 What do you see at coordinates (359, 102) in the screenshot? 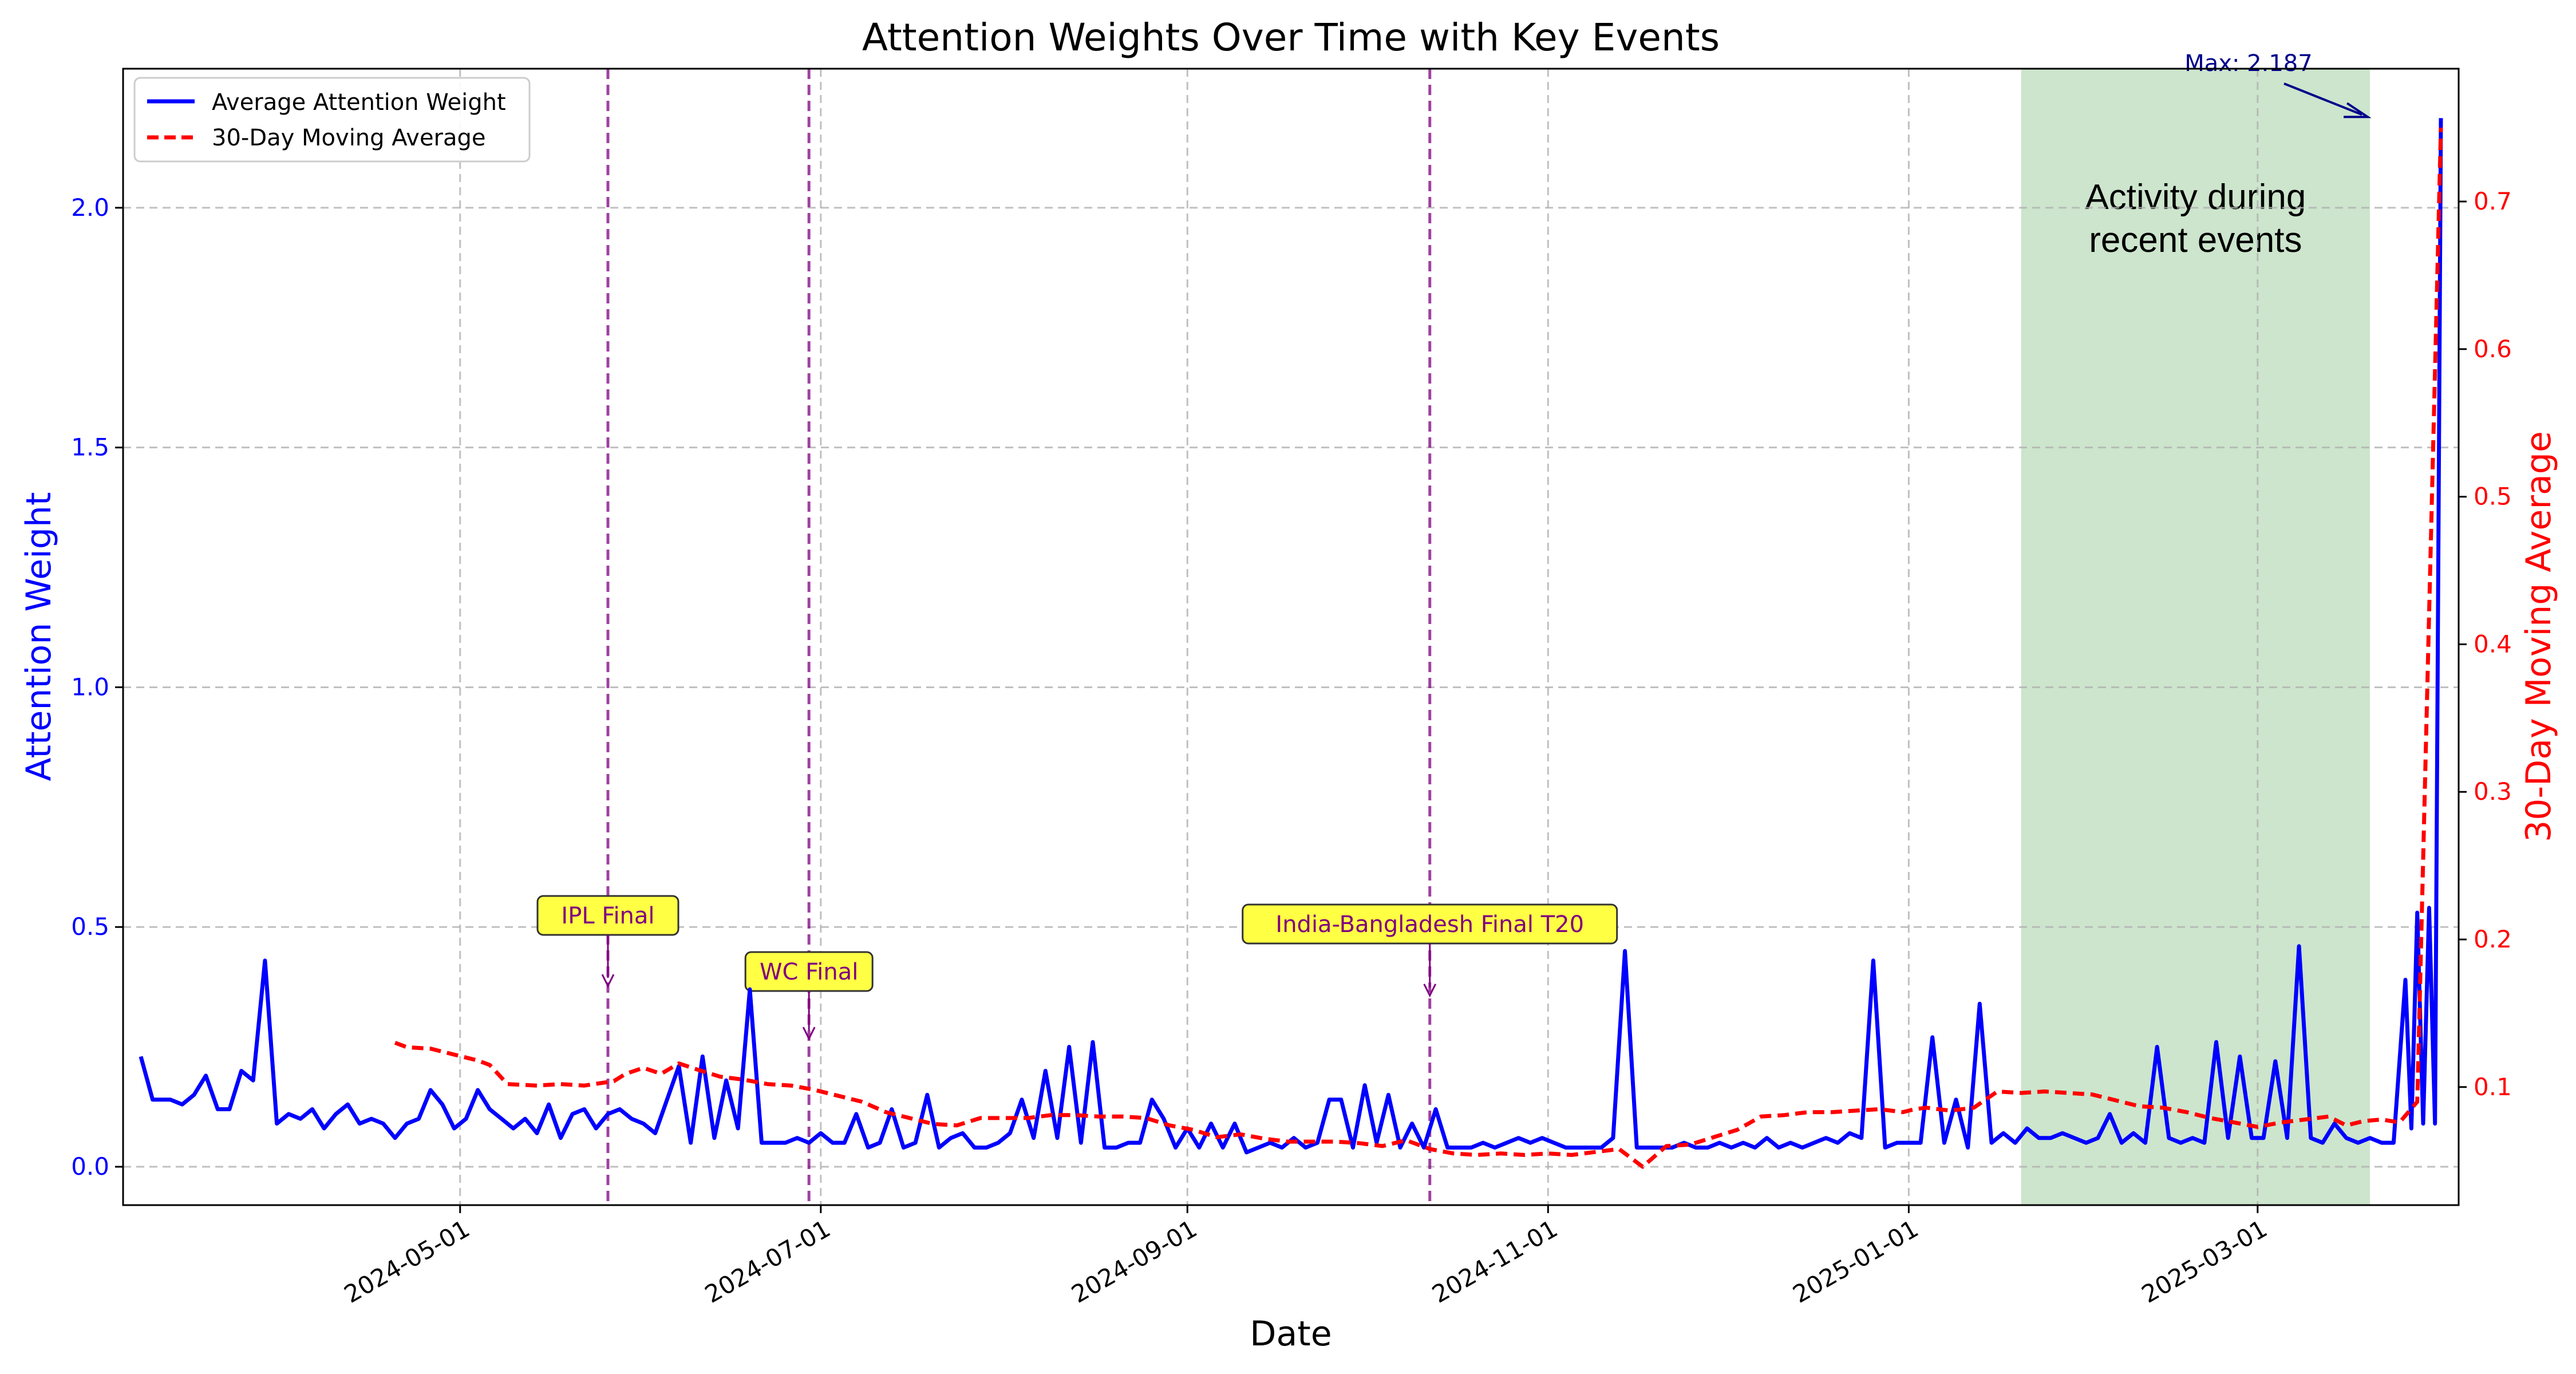
I see `legend-label-attention: Average Attention Weight` at bounding box center [359, 102].